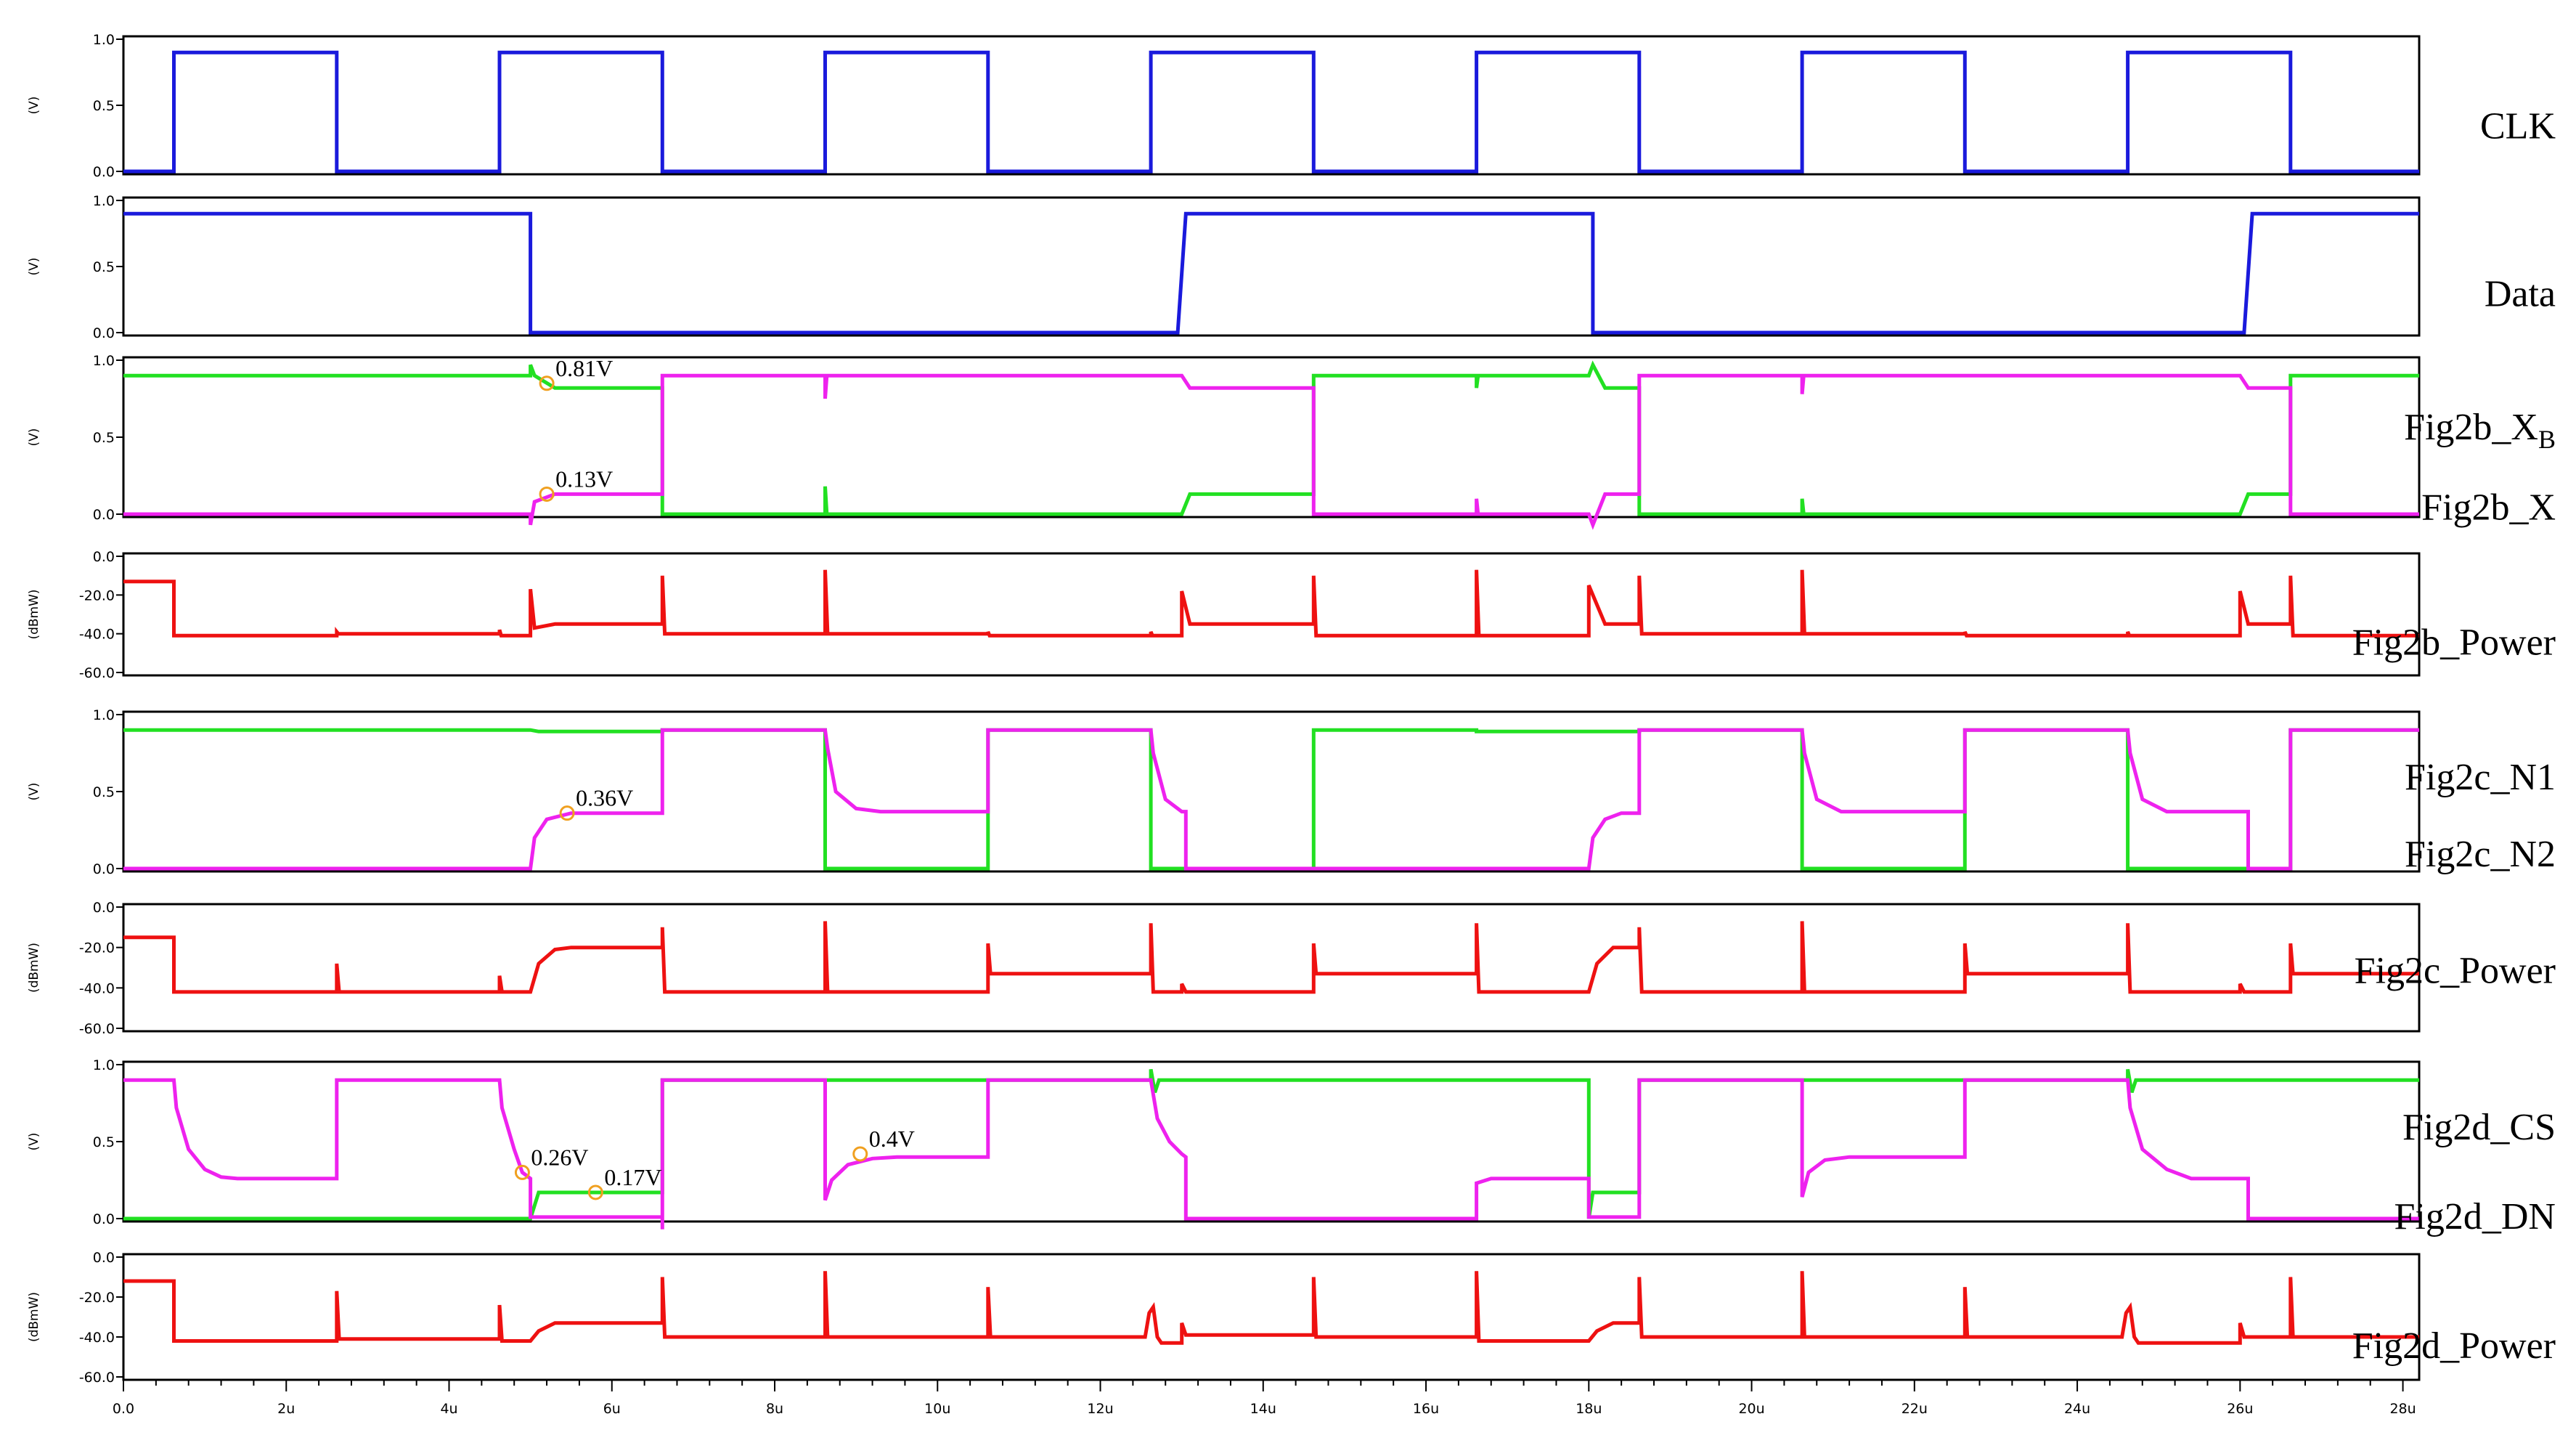  I want to click on trace-fig2d-cs, so click(1271, 1144).